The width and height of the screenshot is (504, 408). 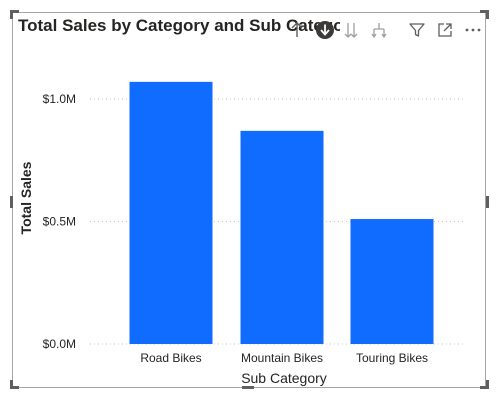 I want to click on resize-handle-left, so click(x=11, y=202).